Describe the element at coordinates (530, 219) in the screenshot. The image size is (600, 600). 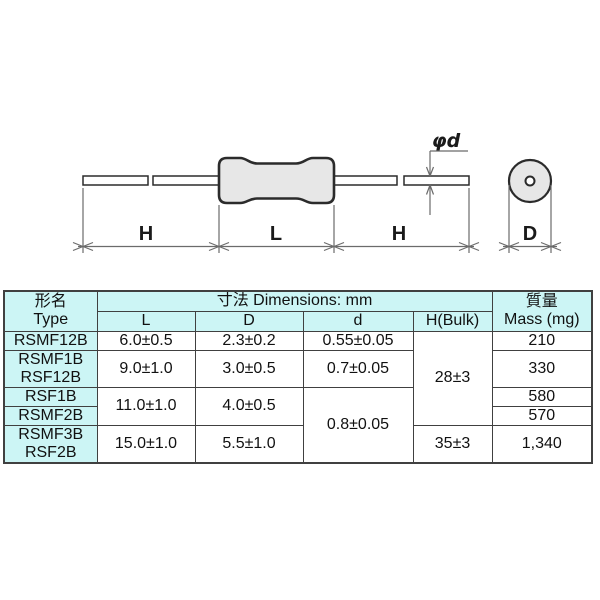
I see `dimension-line-d` at that location.